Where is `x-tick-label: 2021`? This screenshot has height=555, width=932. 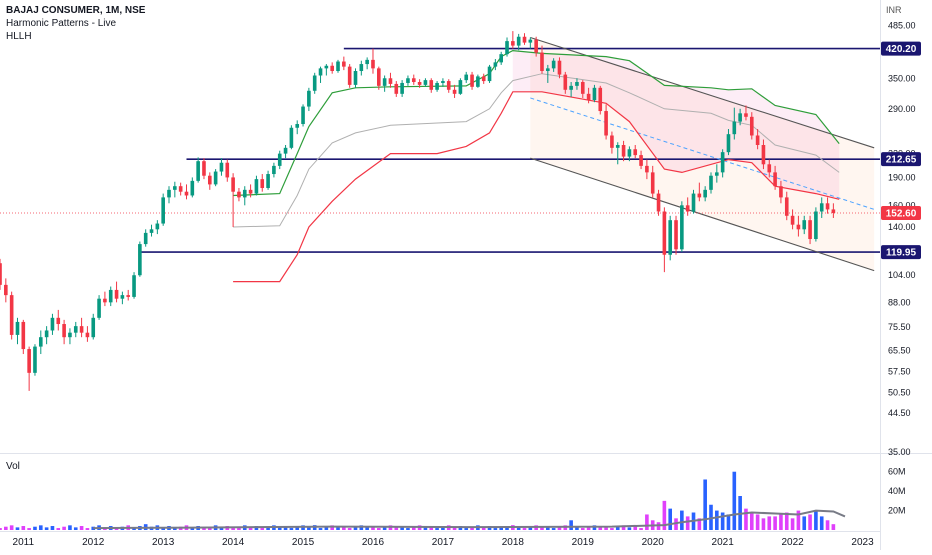 x-tick-label: 2021 is located at coordinates (723, 542).